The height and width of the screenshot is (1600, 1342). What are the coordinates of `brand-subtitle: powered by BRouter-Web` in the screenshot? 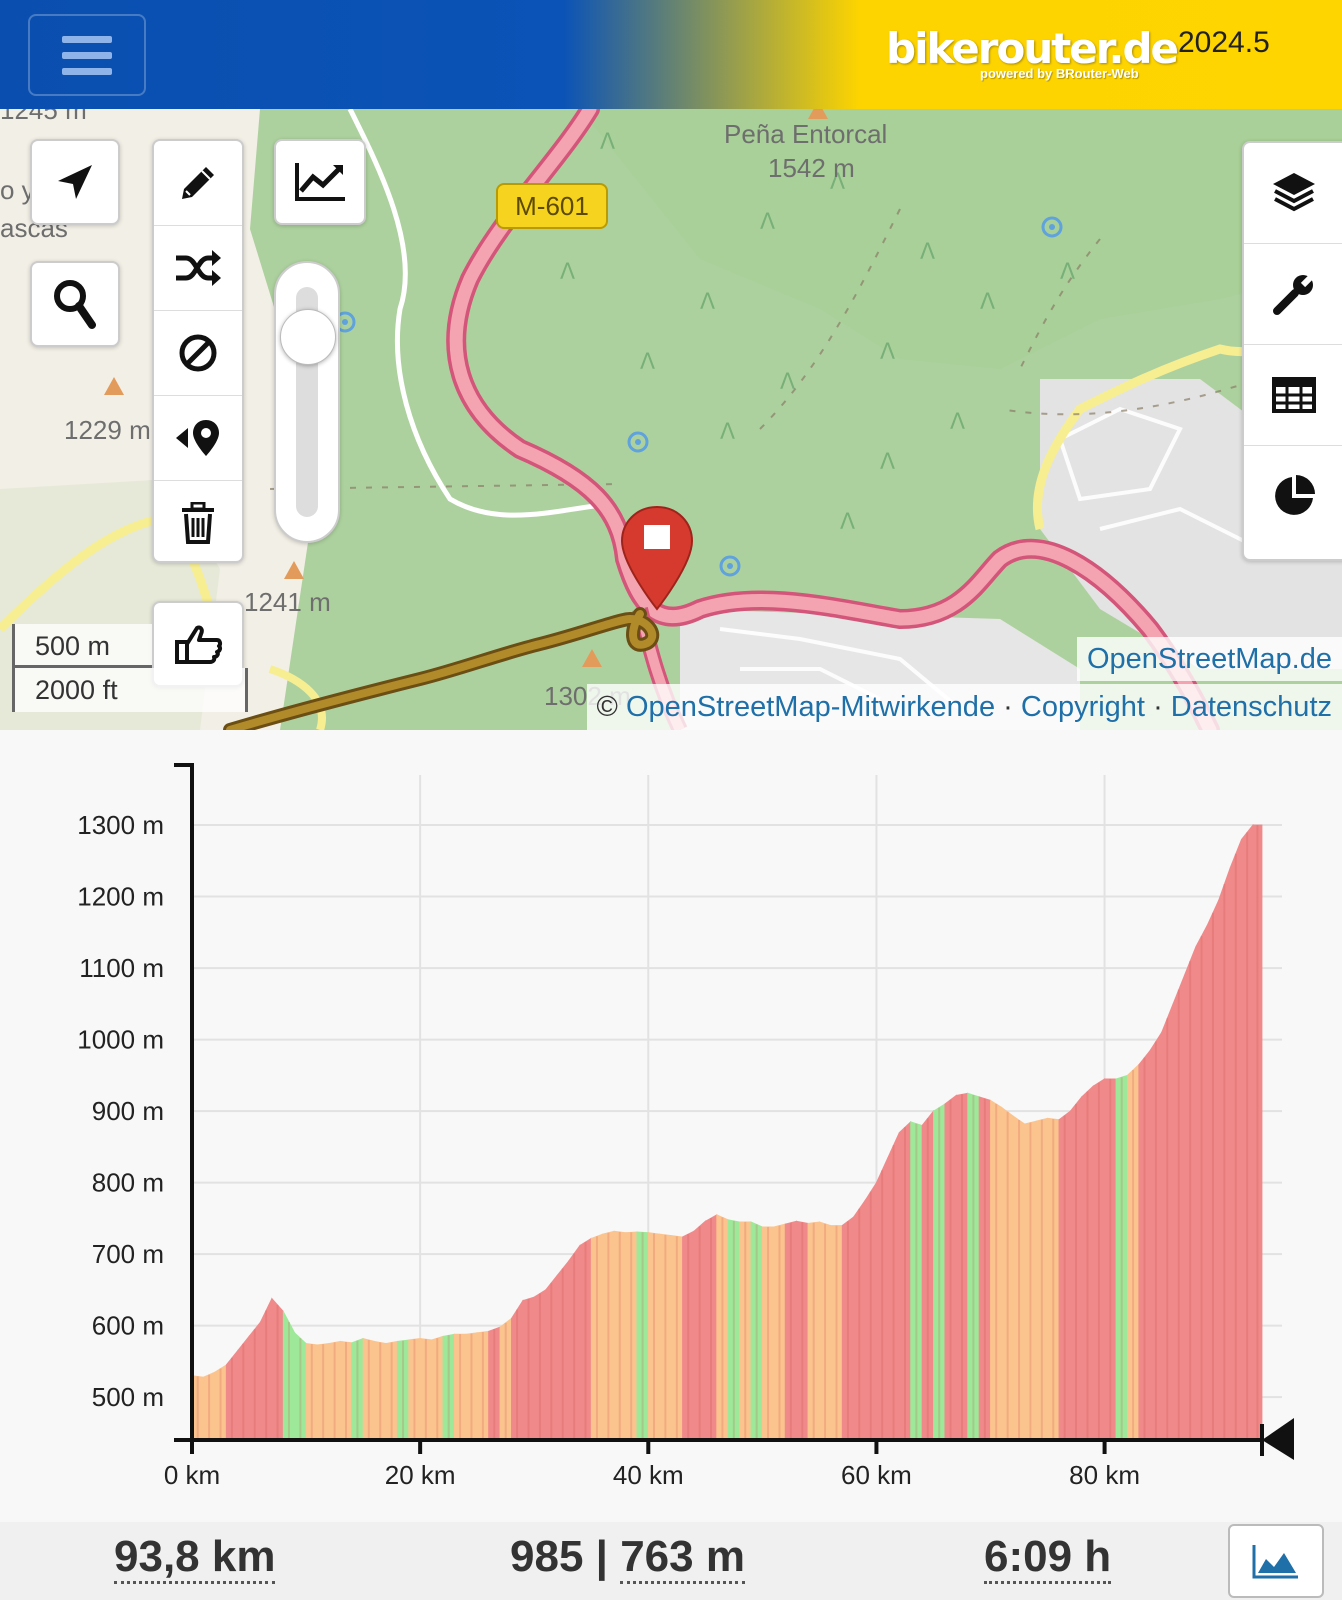 It's located at (1059, 73).